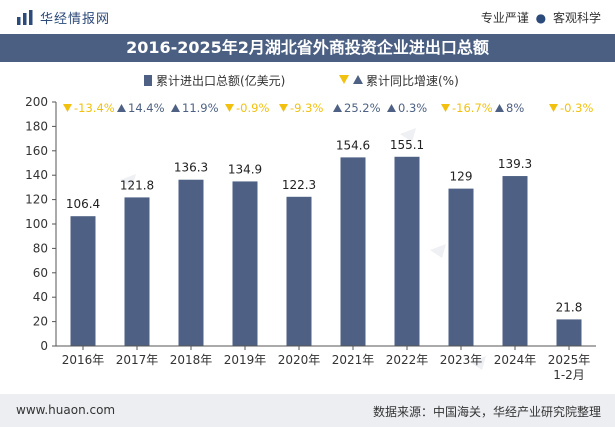 This screenshot has width=615, height=427. Describe the element at coordinates (358, 79) in the screenshot. I see `legend-up-triangle-icon` at that location.